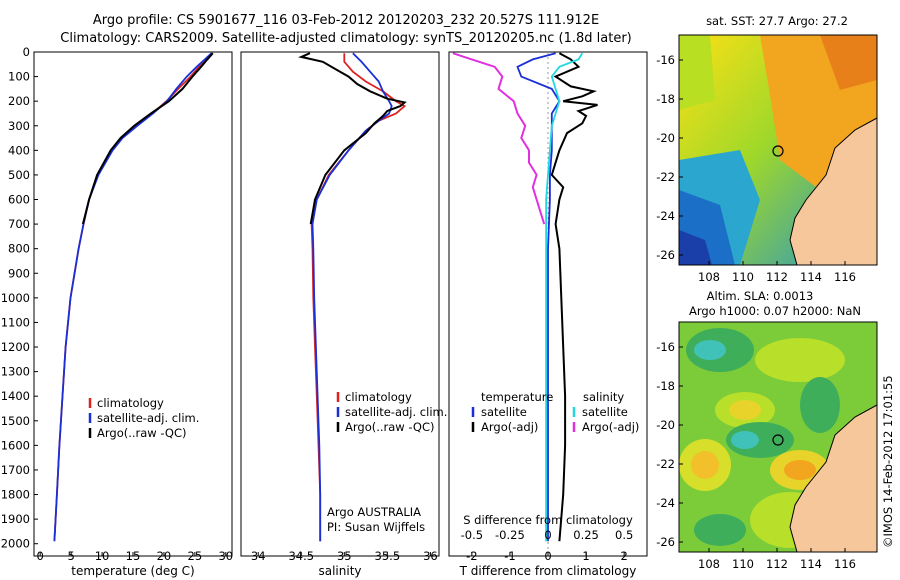 Image resolution: width=900 pixels, height=580 pixels. What do you see at coordinates (15, 396) in the screenshot?
I see `depth-tick-label: 1400` at bounding box center [15, 396].